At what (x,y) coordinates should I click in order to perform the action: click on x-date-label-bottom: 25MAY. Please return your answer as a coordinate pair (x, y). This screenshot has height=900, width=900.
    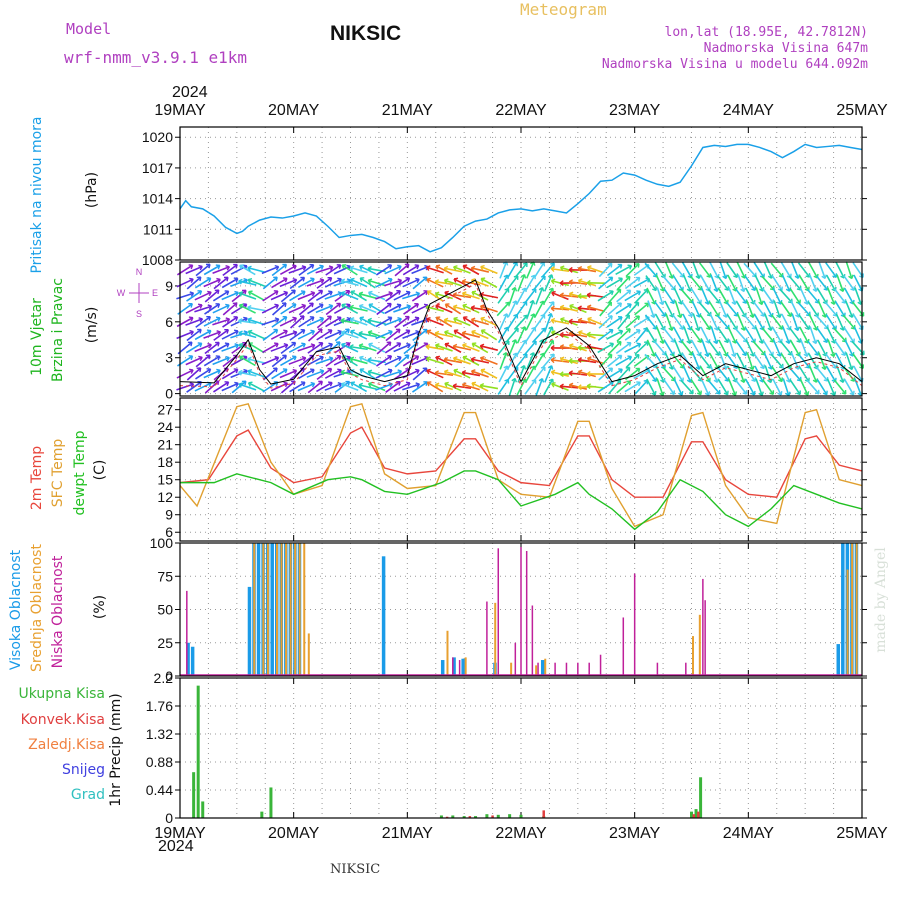
    Looking at the image, I should click on (862, 833).